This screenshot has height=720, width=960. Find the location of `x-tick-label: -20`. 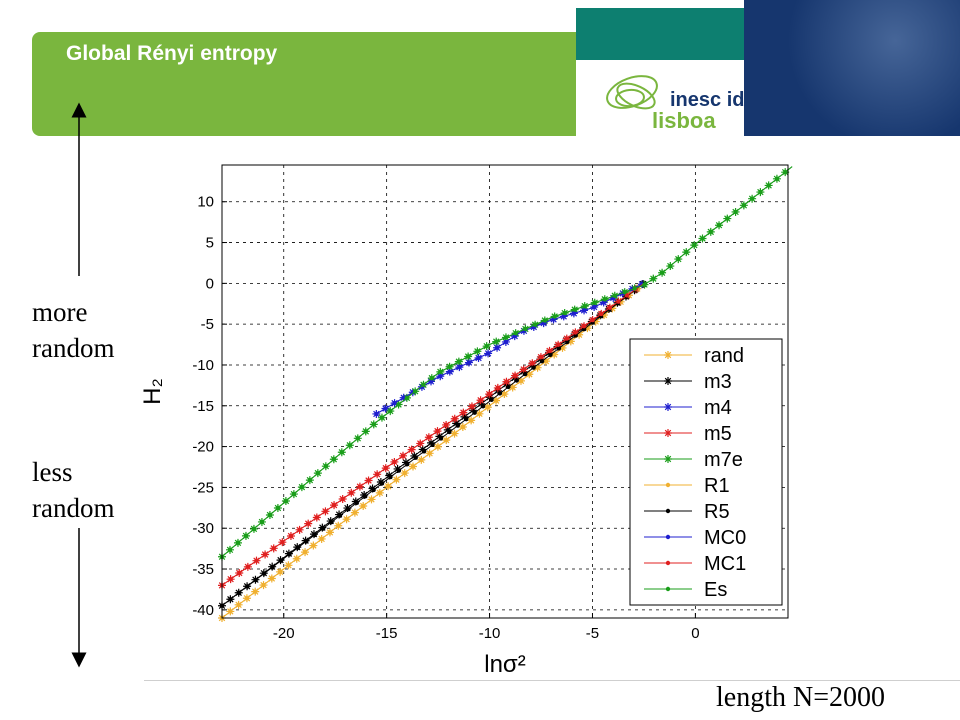

x-tick-label: -20 is located at coordinates (284, 633).